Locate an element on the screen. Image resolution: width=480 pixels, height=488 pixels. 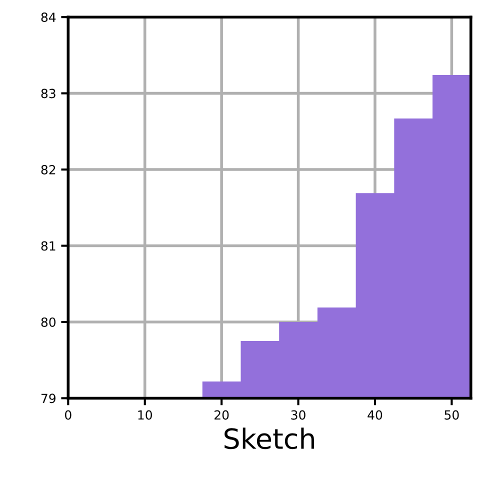
x-tick-label: 0 is located at coordinates (68, 415).